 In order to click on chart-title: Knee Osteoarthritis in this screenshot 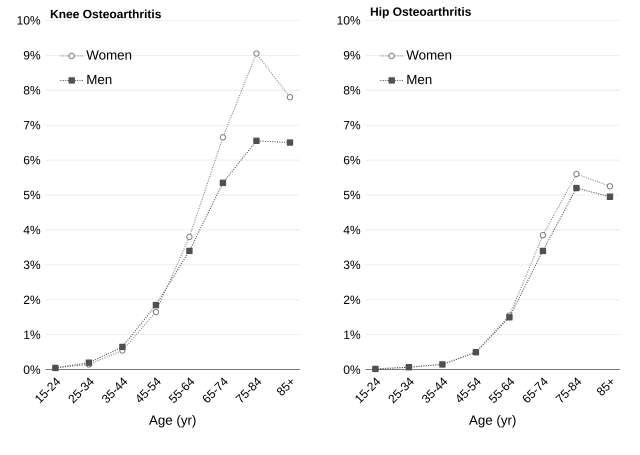, I will do `click(105, 13)`.